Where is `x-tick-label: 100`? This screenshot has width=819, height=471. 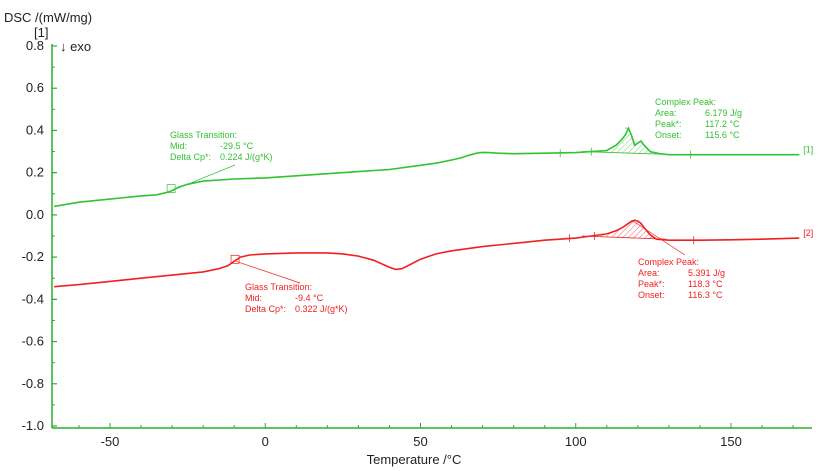
x-tick-label: 100 is located at coordinates (576, 441).